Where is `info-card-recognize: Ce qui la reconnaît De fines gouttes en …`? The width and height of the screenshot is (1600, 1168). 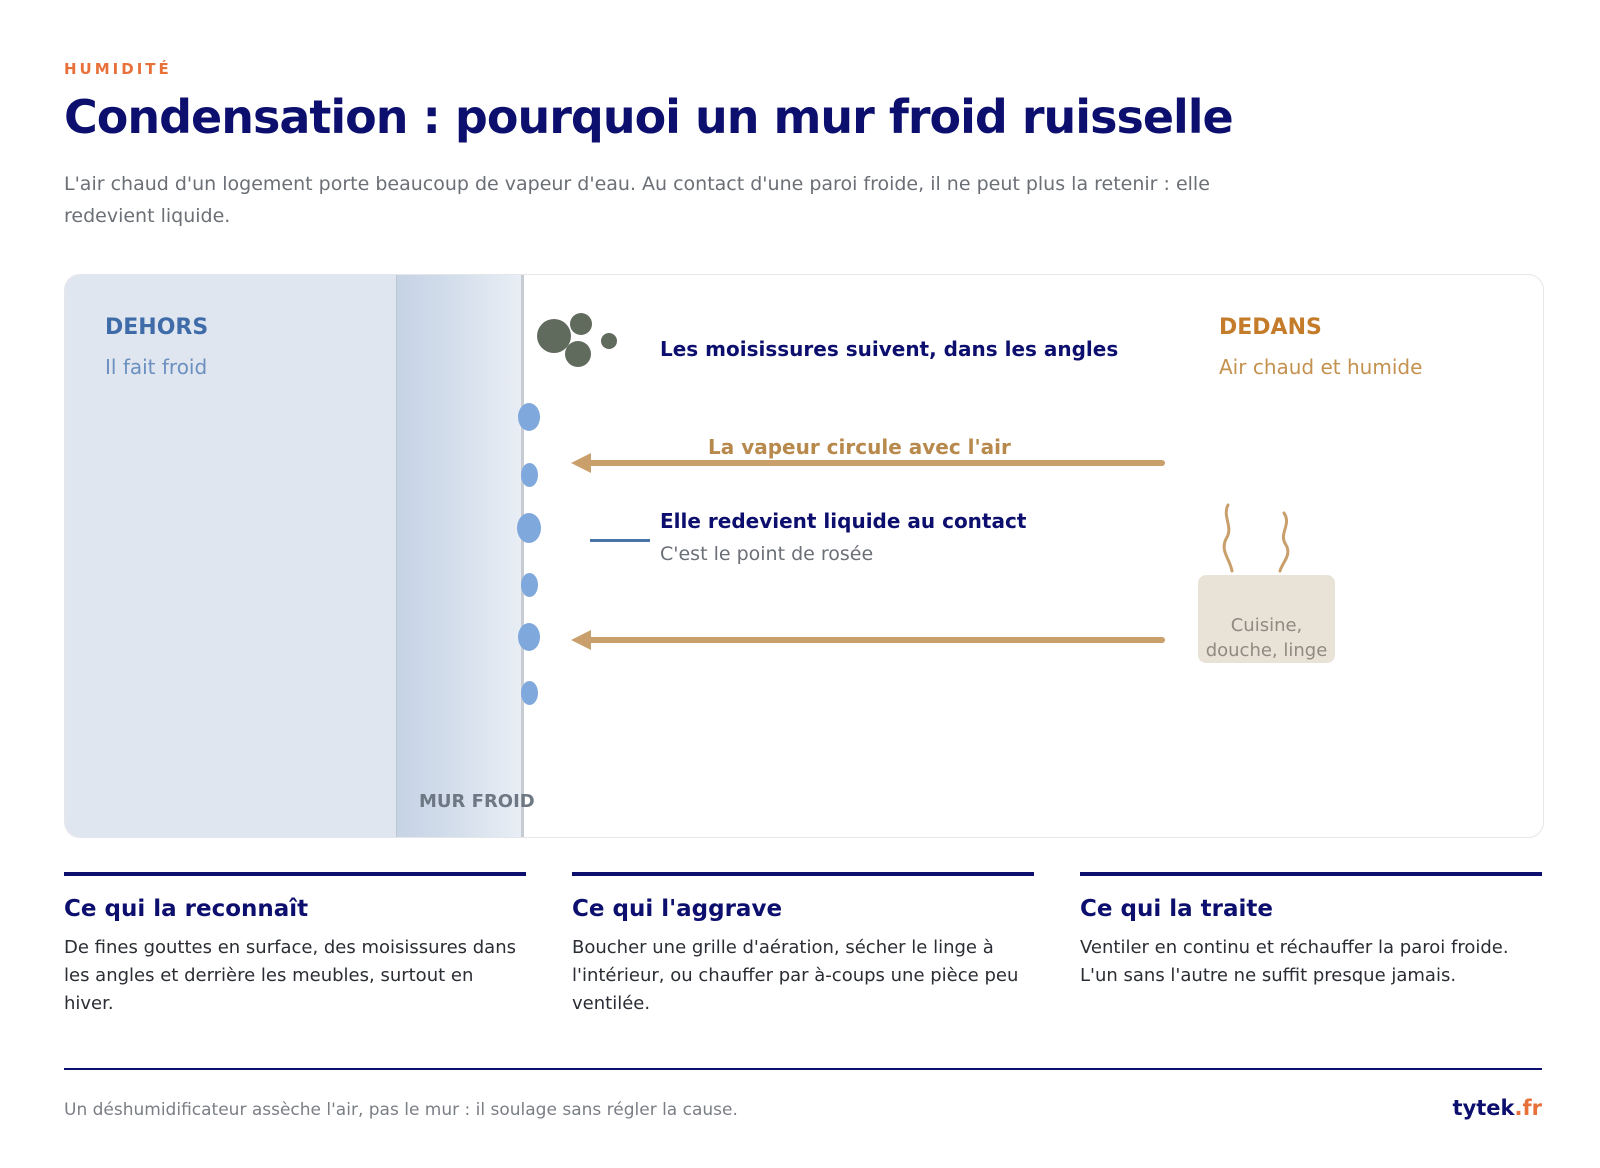
info-card-recognize: Ce qui la reconnaît De fines gouttes en … is located at coordinates (295, 945).